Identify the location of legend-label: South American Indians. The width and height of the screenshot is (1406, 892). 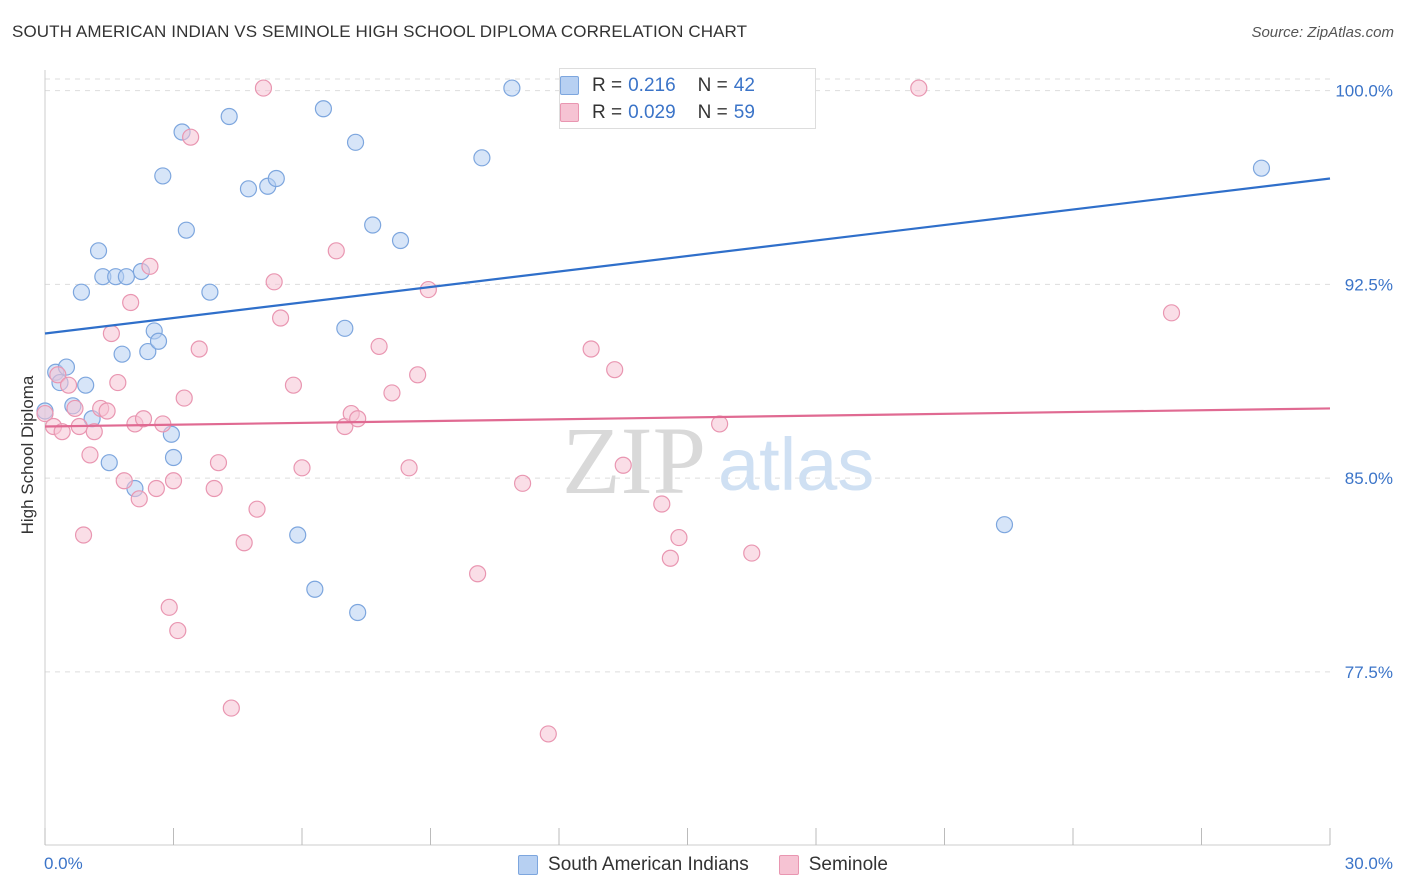
(648, 864).